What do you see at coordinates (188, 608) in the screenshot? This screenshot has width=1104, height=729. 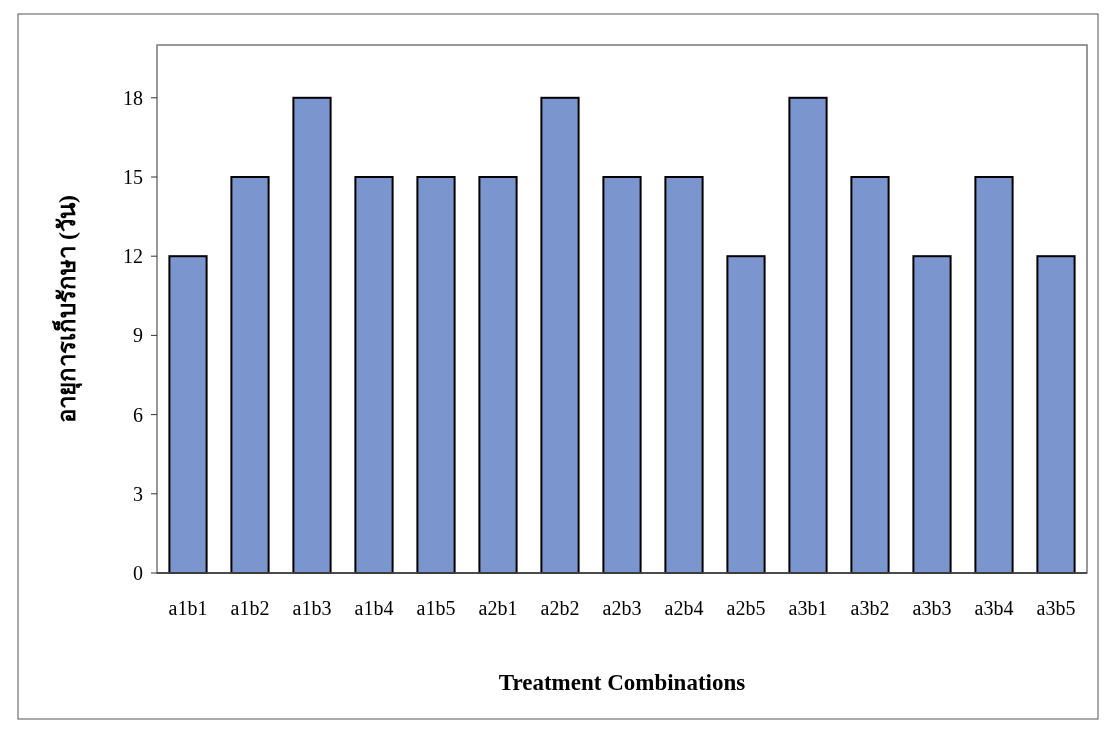 I see `x-tick-label: a1b1` at bounding box center [188, 608].